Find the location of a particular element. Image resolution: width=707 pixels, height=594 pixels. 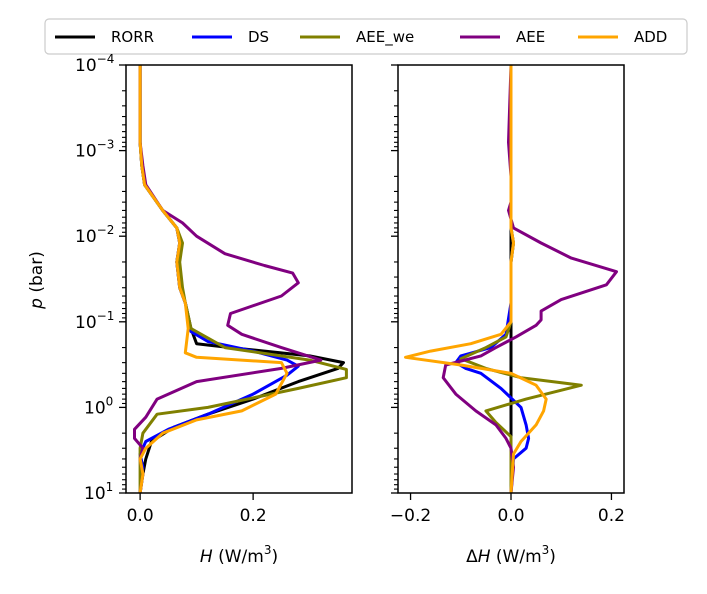

y-axis-label-unit: (bar) is located at coordinates (37, 274).